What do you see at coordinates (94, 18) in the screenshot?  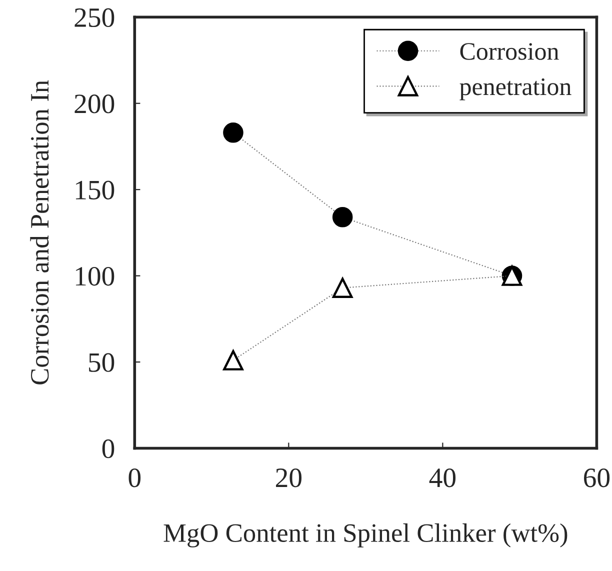 I see `y-tick-label: 250` at bounding box center [94, 18].